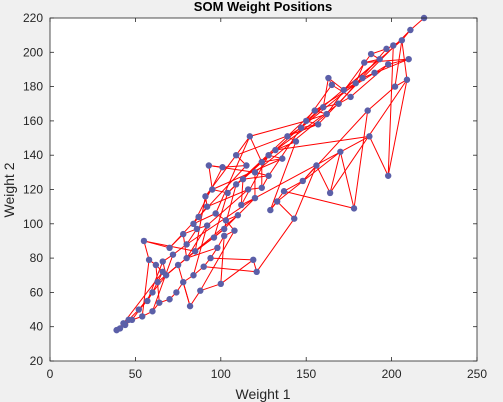  What do you see at coordinates (33, 18) in the screenshot?
I see `y-tick-label: 220` at bounding box center [33, 18].